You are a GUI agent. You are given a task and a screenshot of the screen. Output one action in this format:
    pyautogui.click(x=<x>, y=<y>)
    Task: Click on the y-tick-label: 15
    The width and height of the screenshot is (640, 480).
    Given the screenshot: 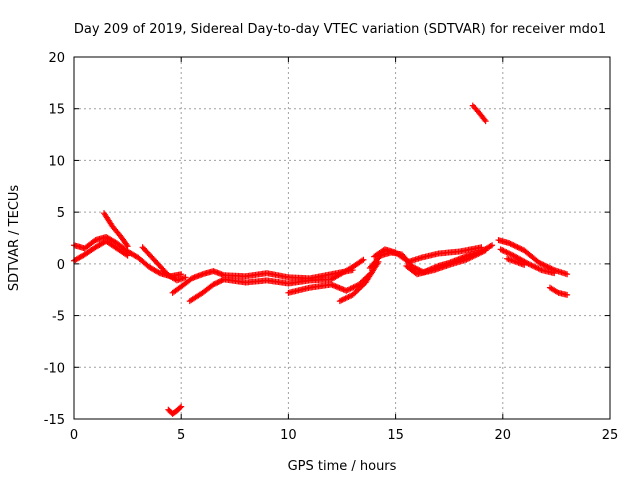 What is the action you would take?
    pyautogui.click(x=56, y=110)
    